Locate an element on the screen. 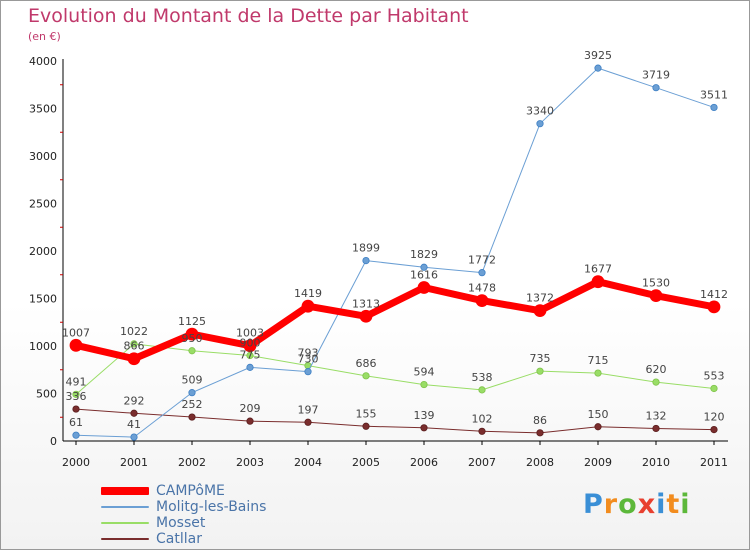  data-label: 730 is located at coordinates (308, 359).